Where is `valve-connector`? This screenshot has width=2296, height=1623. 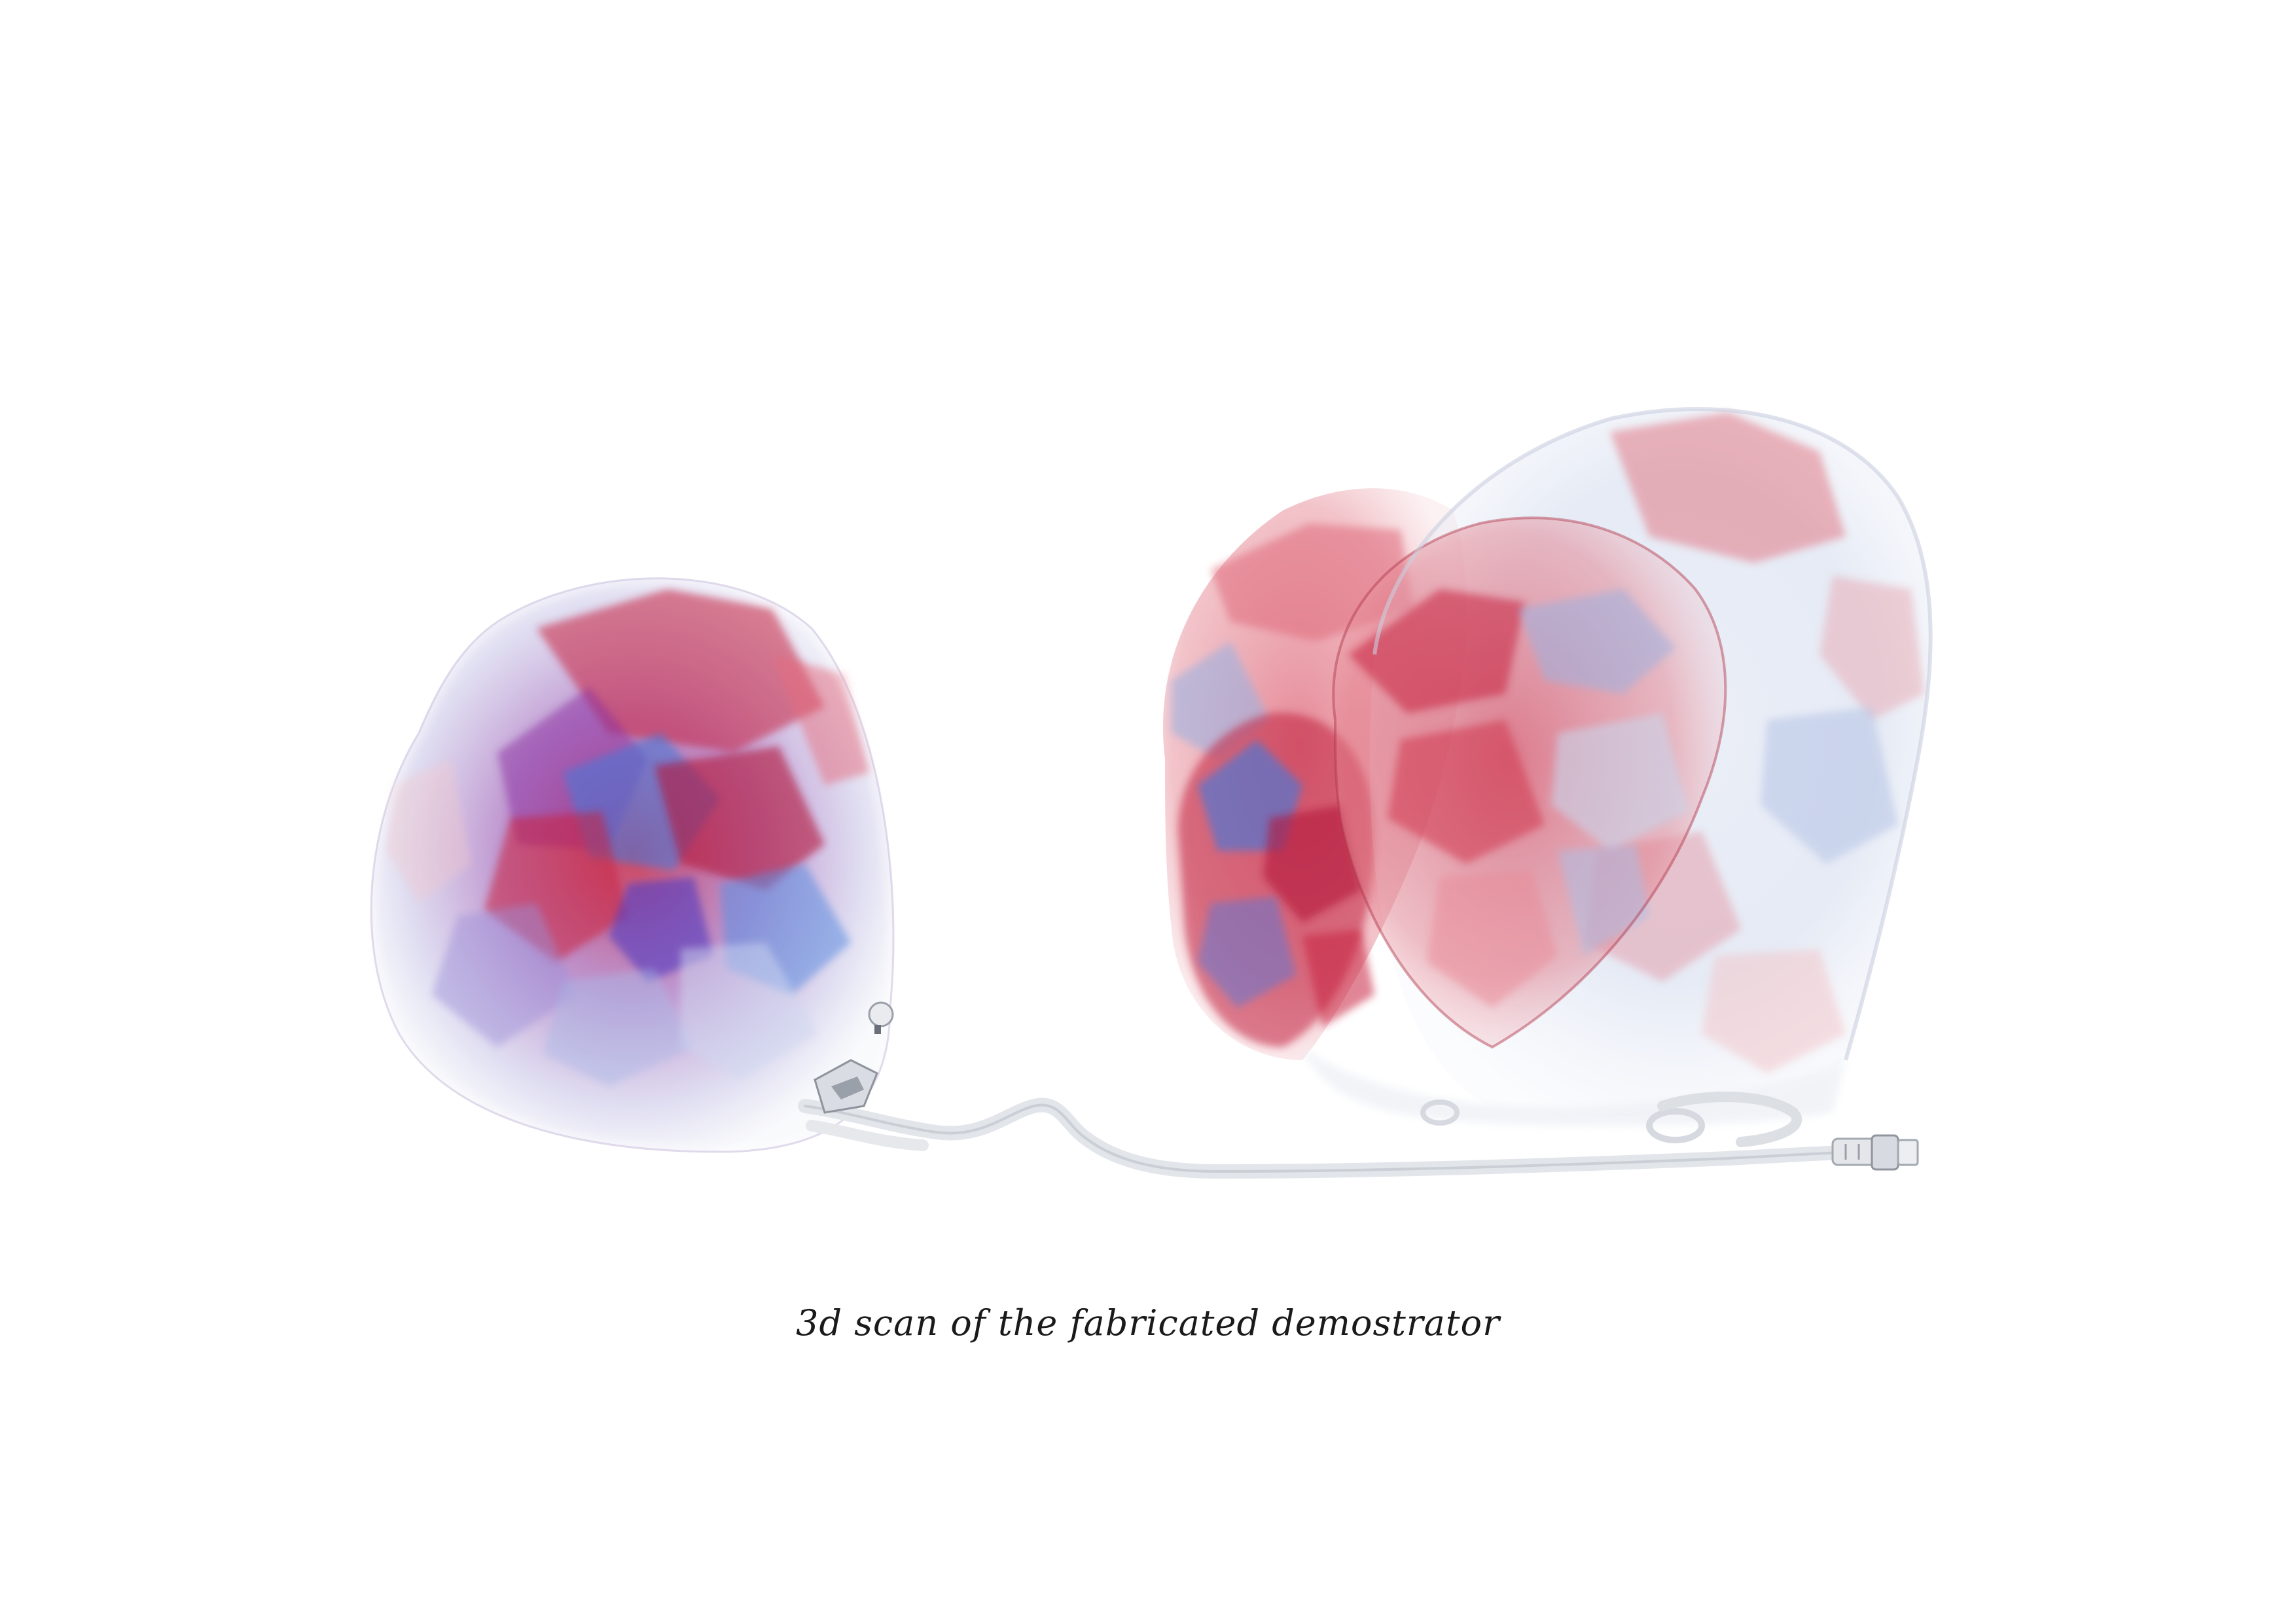 valve-connector is located at coordinates (1875, 1152).